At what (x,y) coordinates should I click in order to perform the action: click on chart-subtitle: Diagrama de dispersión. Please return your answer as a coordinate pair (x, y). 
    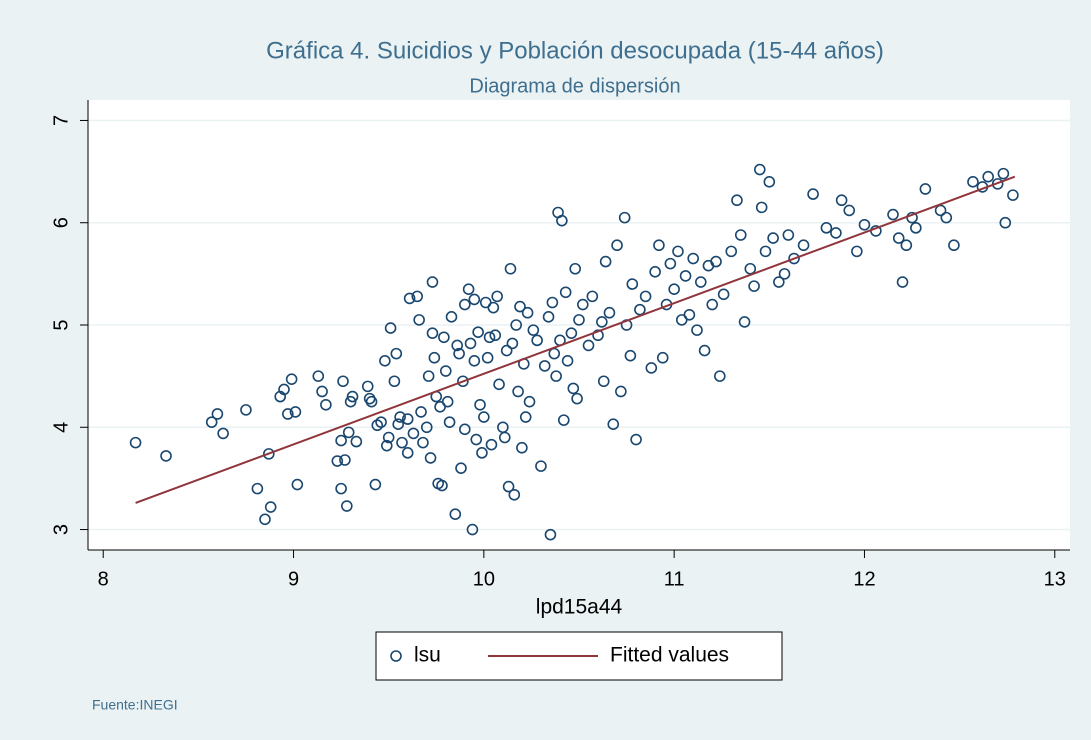
    Looking at the image, I should click on (574, 86).